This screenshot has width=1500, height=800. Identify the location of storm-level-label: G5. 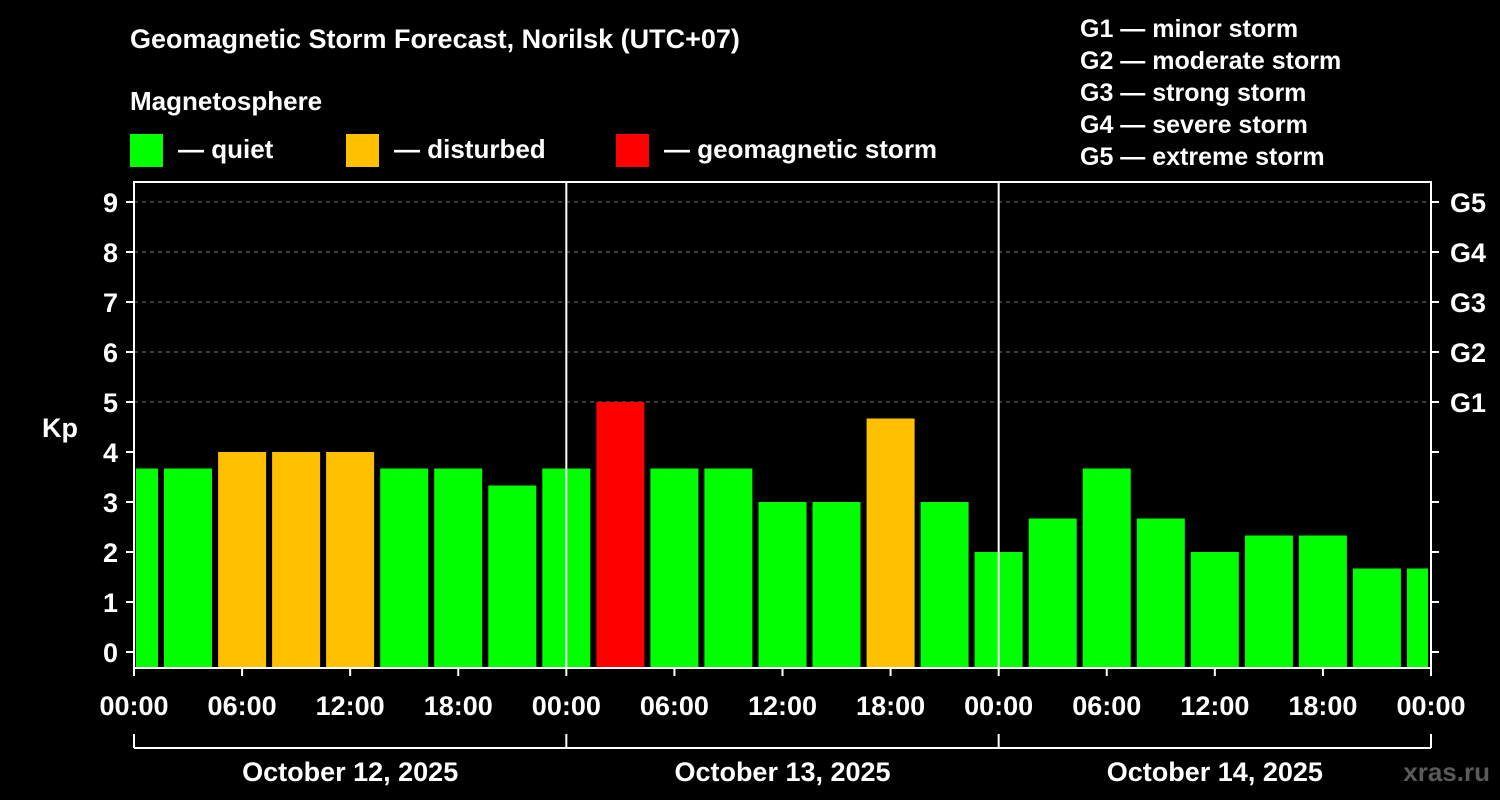
(1468, 203).